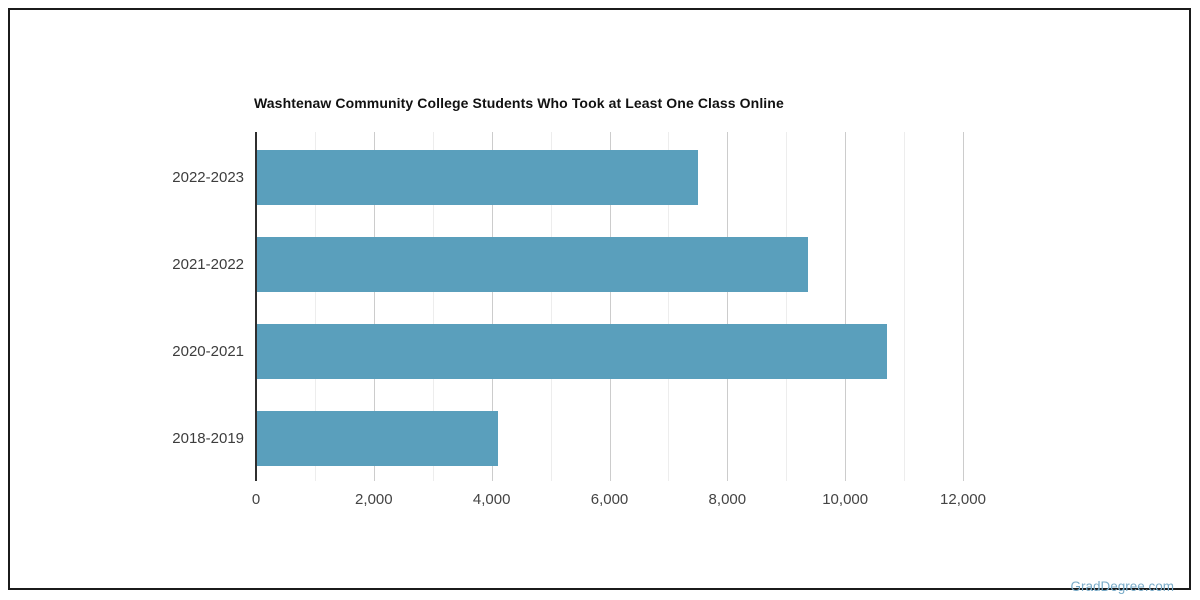 This screenshot has height=600, width=1200. I want to click on x-tick-label: 8,000, so click(727, 499).